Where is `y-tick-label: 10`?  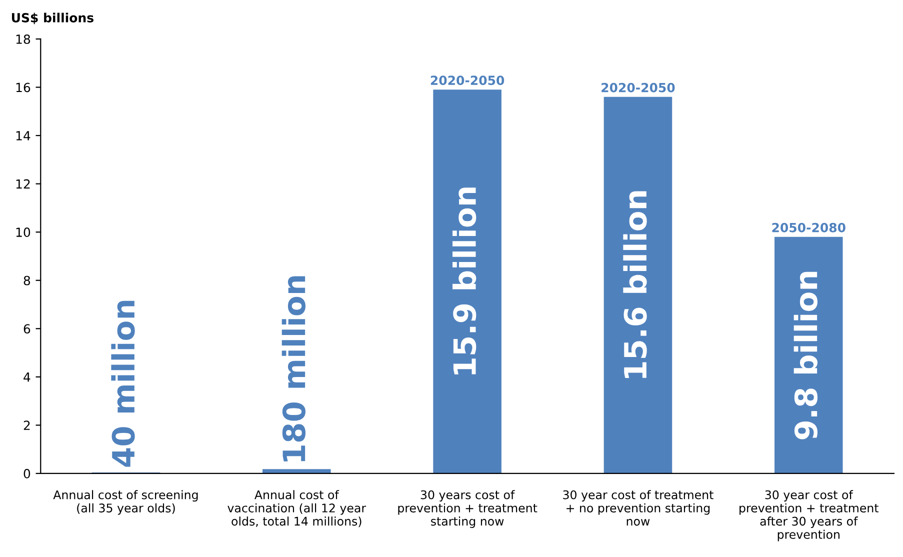
y-tick-label: 10 is located at coordinates (23, 233).